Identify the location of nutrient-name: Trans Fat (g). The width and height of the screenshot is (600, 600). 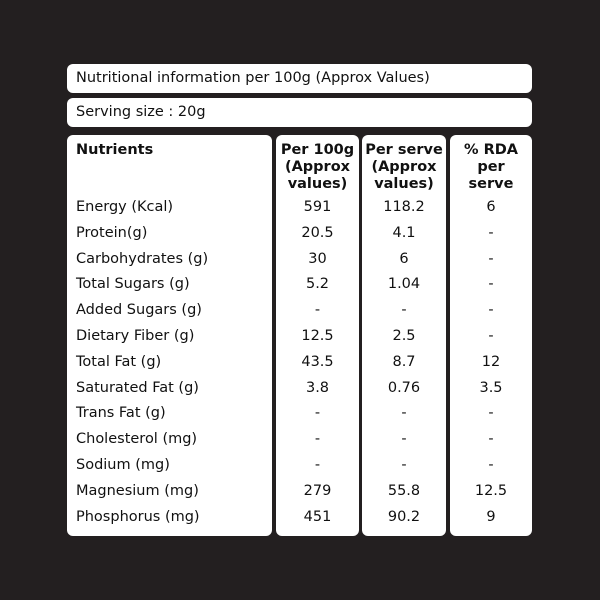
(121, 413).